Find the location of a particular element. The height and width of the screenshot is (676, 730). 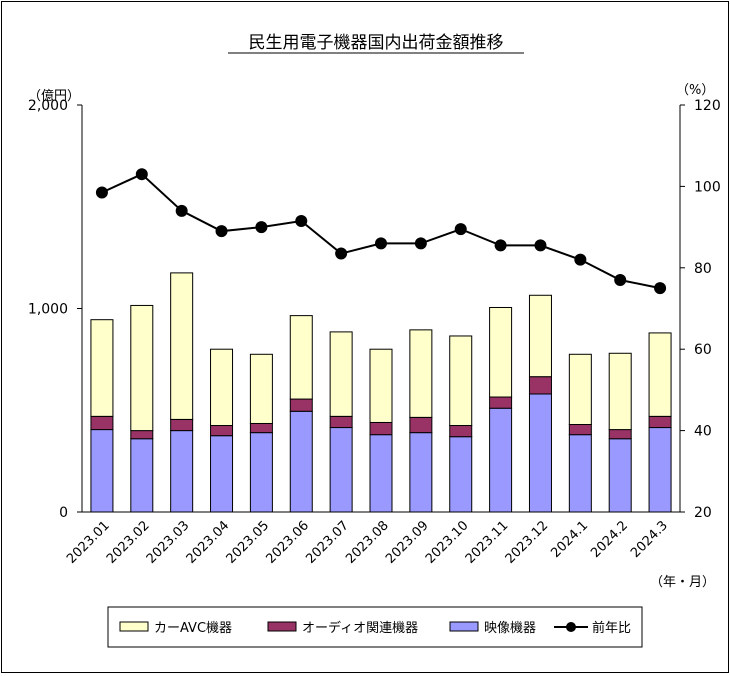

legend-label: カーAVC機器 is located at coordinates (193, 628).